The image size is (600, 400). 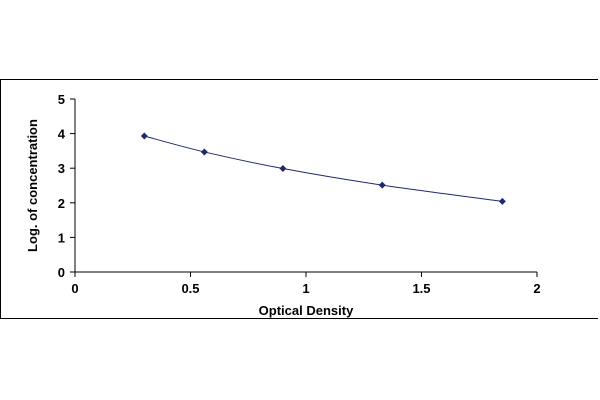 What do you see at coordinates (536, 288) in the screenshot?
I see `x-tick-label: 2` at bounding box center [536, 288].